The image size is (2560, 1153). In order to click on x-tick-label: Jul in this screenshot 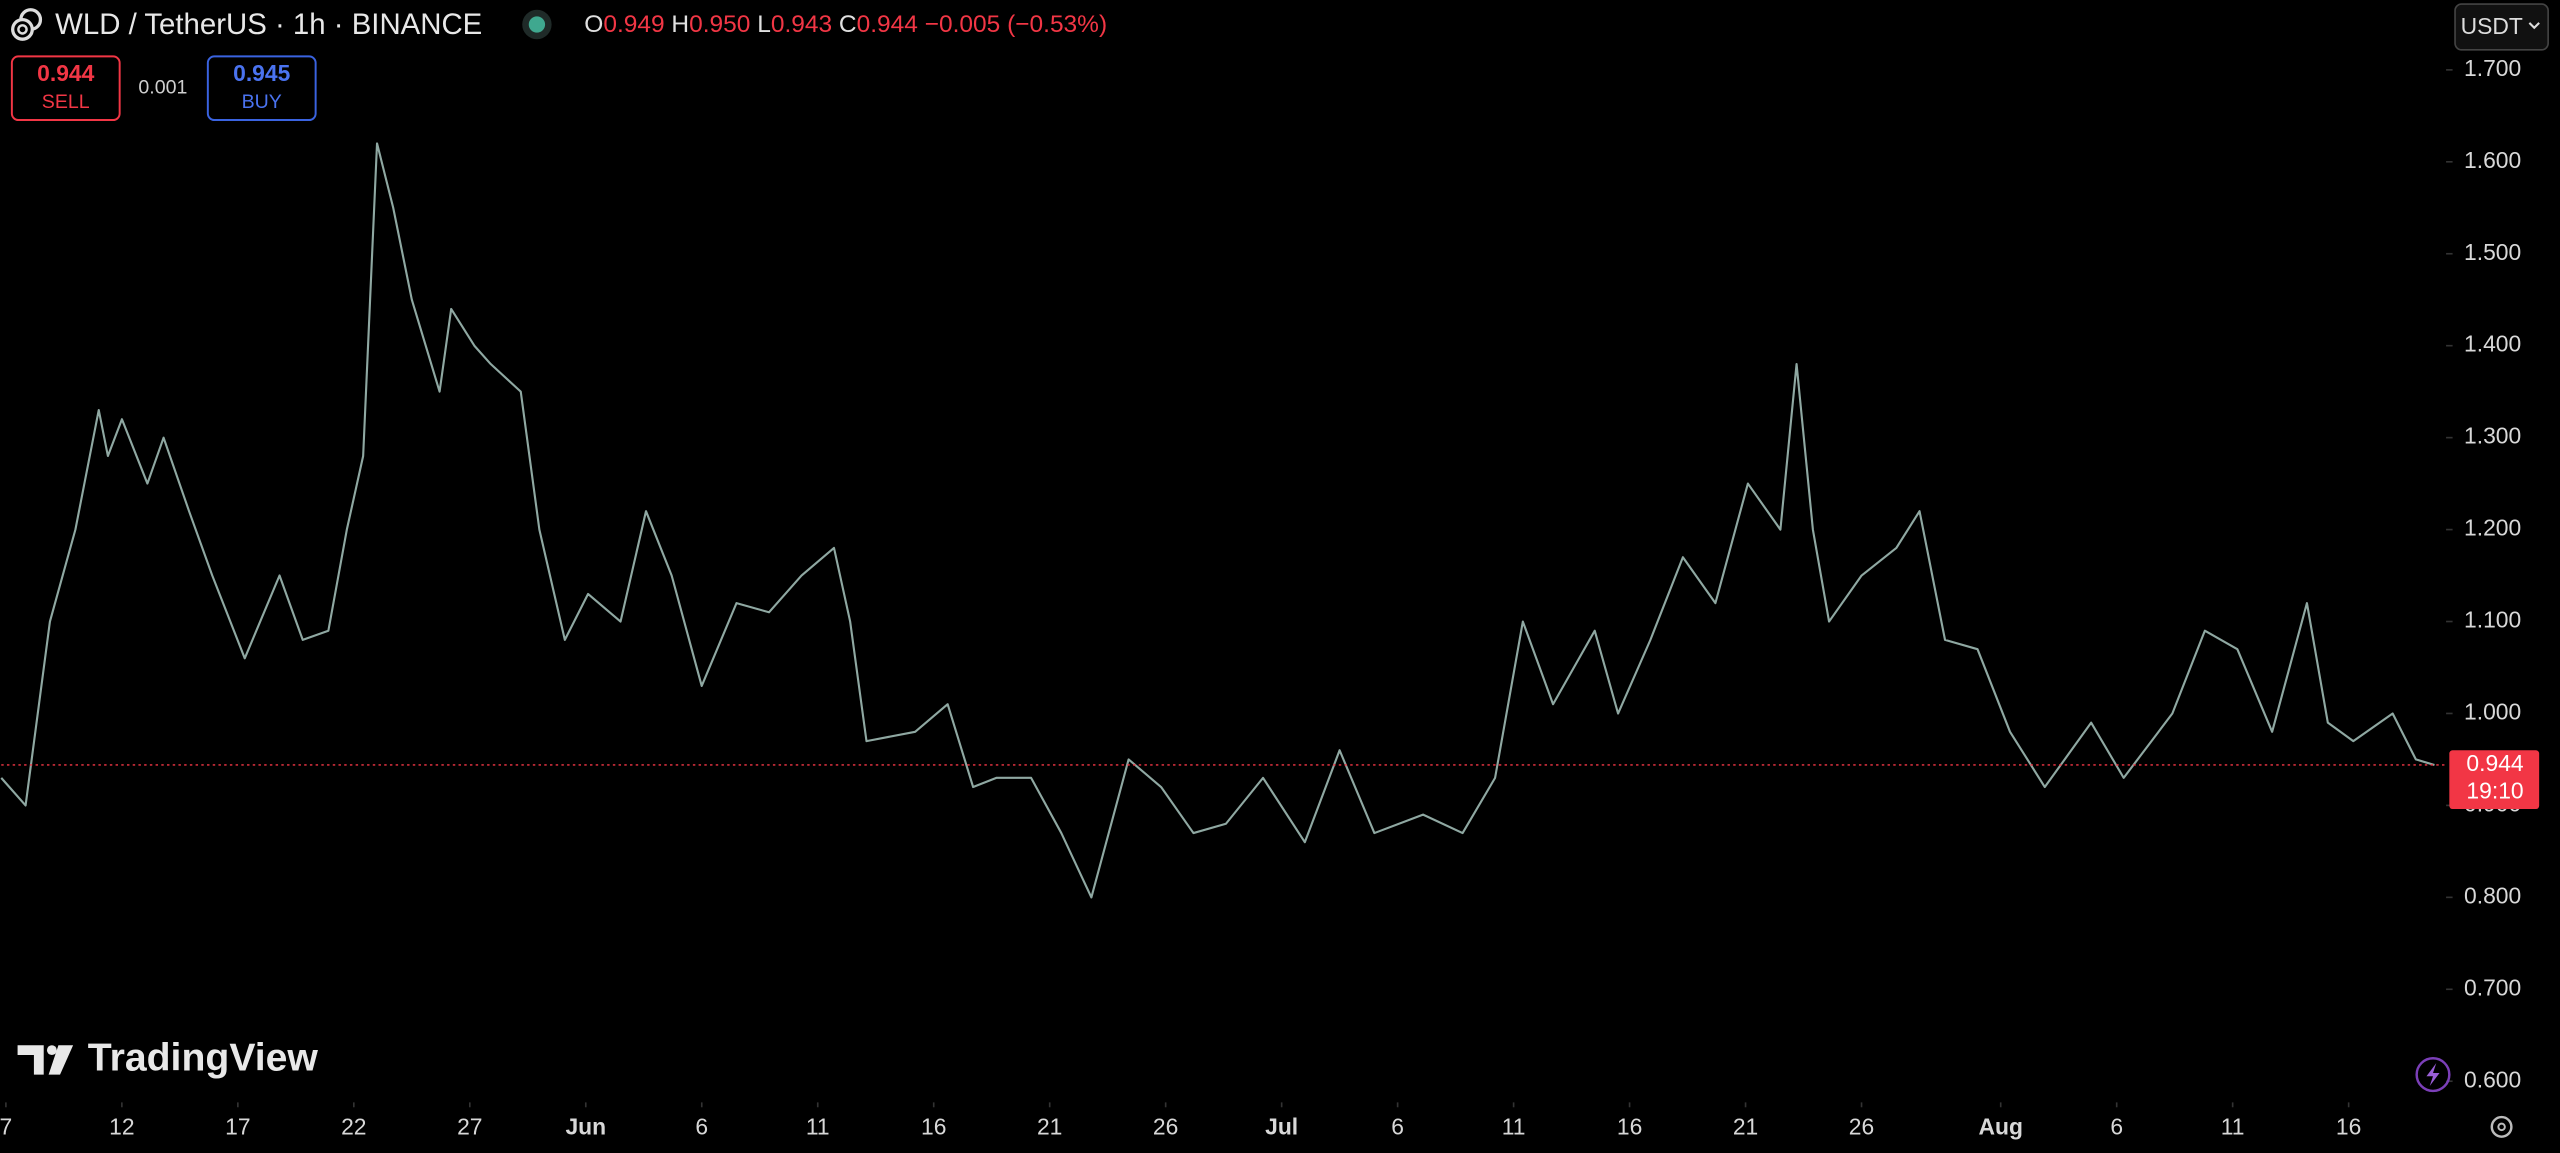, I will do `click(1281, 1127)`.